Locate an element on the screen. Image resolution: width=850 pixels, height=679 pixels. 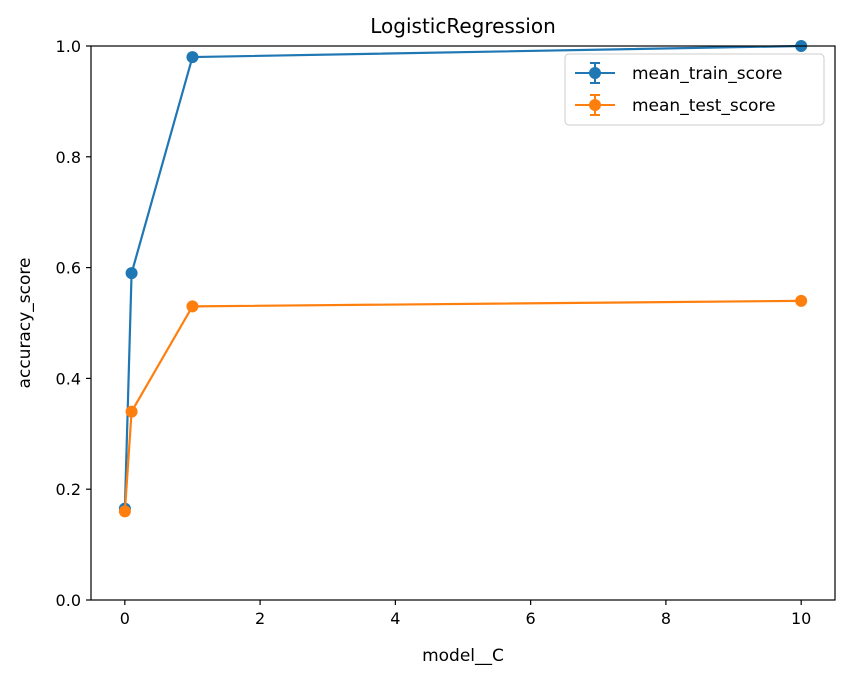
legend-entry-test: mean_test_score is located at coordinates (675, 105).